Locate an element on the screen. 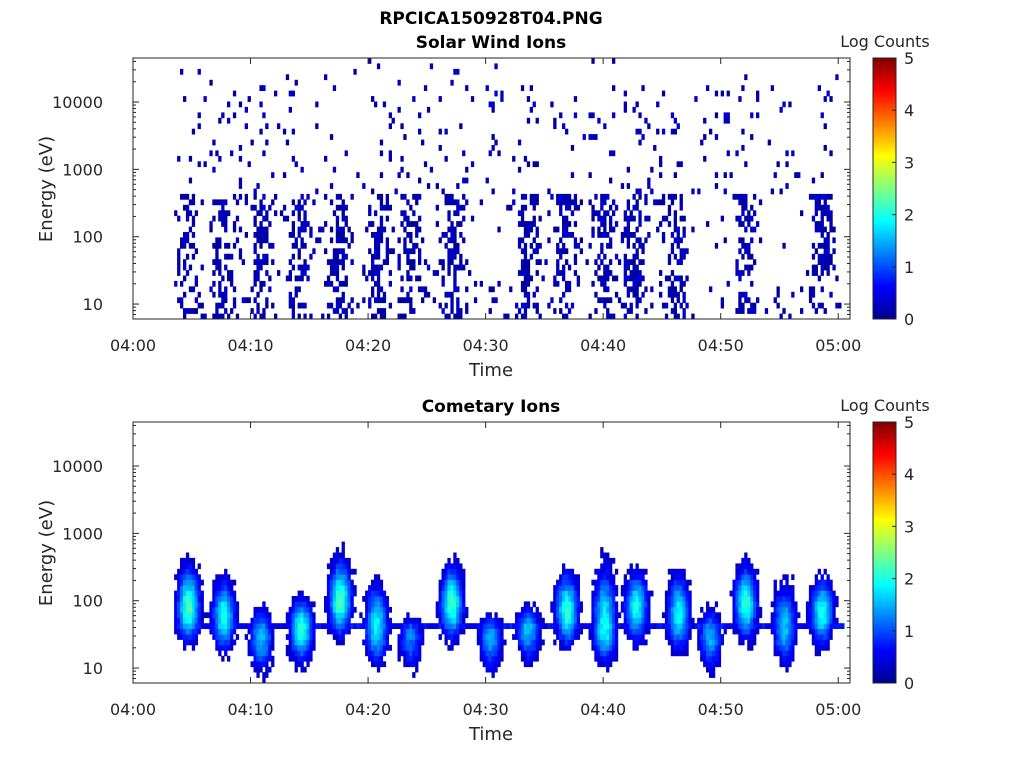 Image resolution: width=1024 pixels, height=772 pixels. y-tick-label: 1000 is located at coordinates (82, 169).